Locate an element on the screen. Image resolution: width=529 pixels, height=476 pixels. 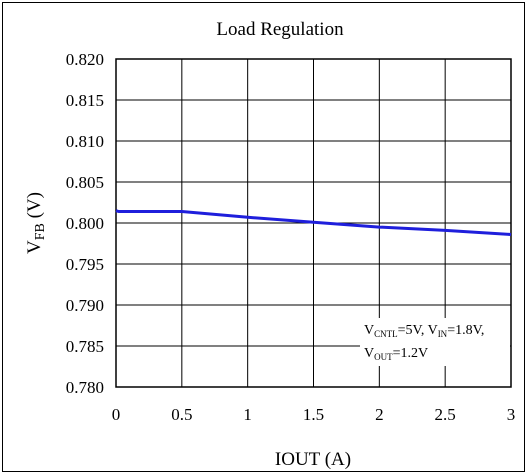
annotation-text: =1.8V, is located at coordinates (465, 330).